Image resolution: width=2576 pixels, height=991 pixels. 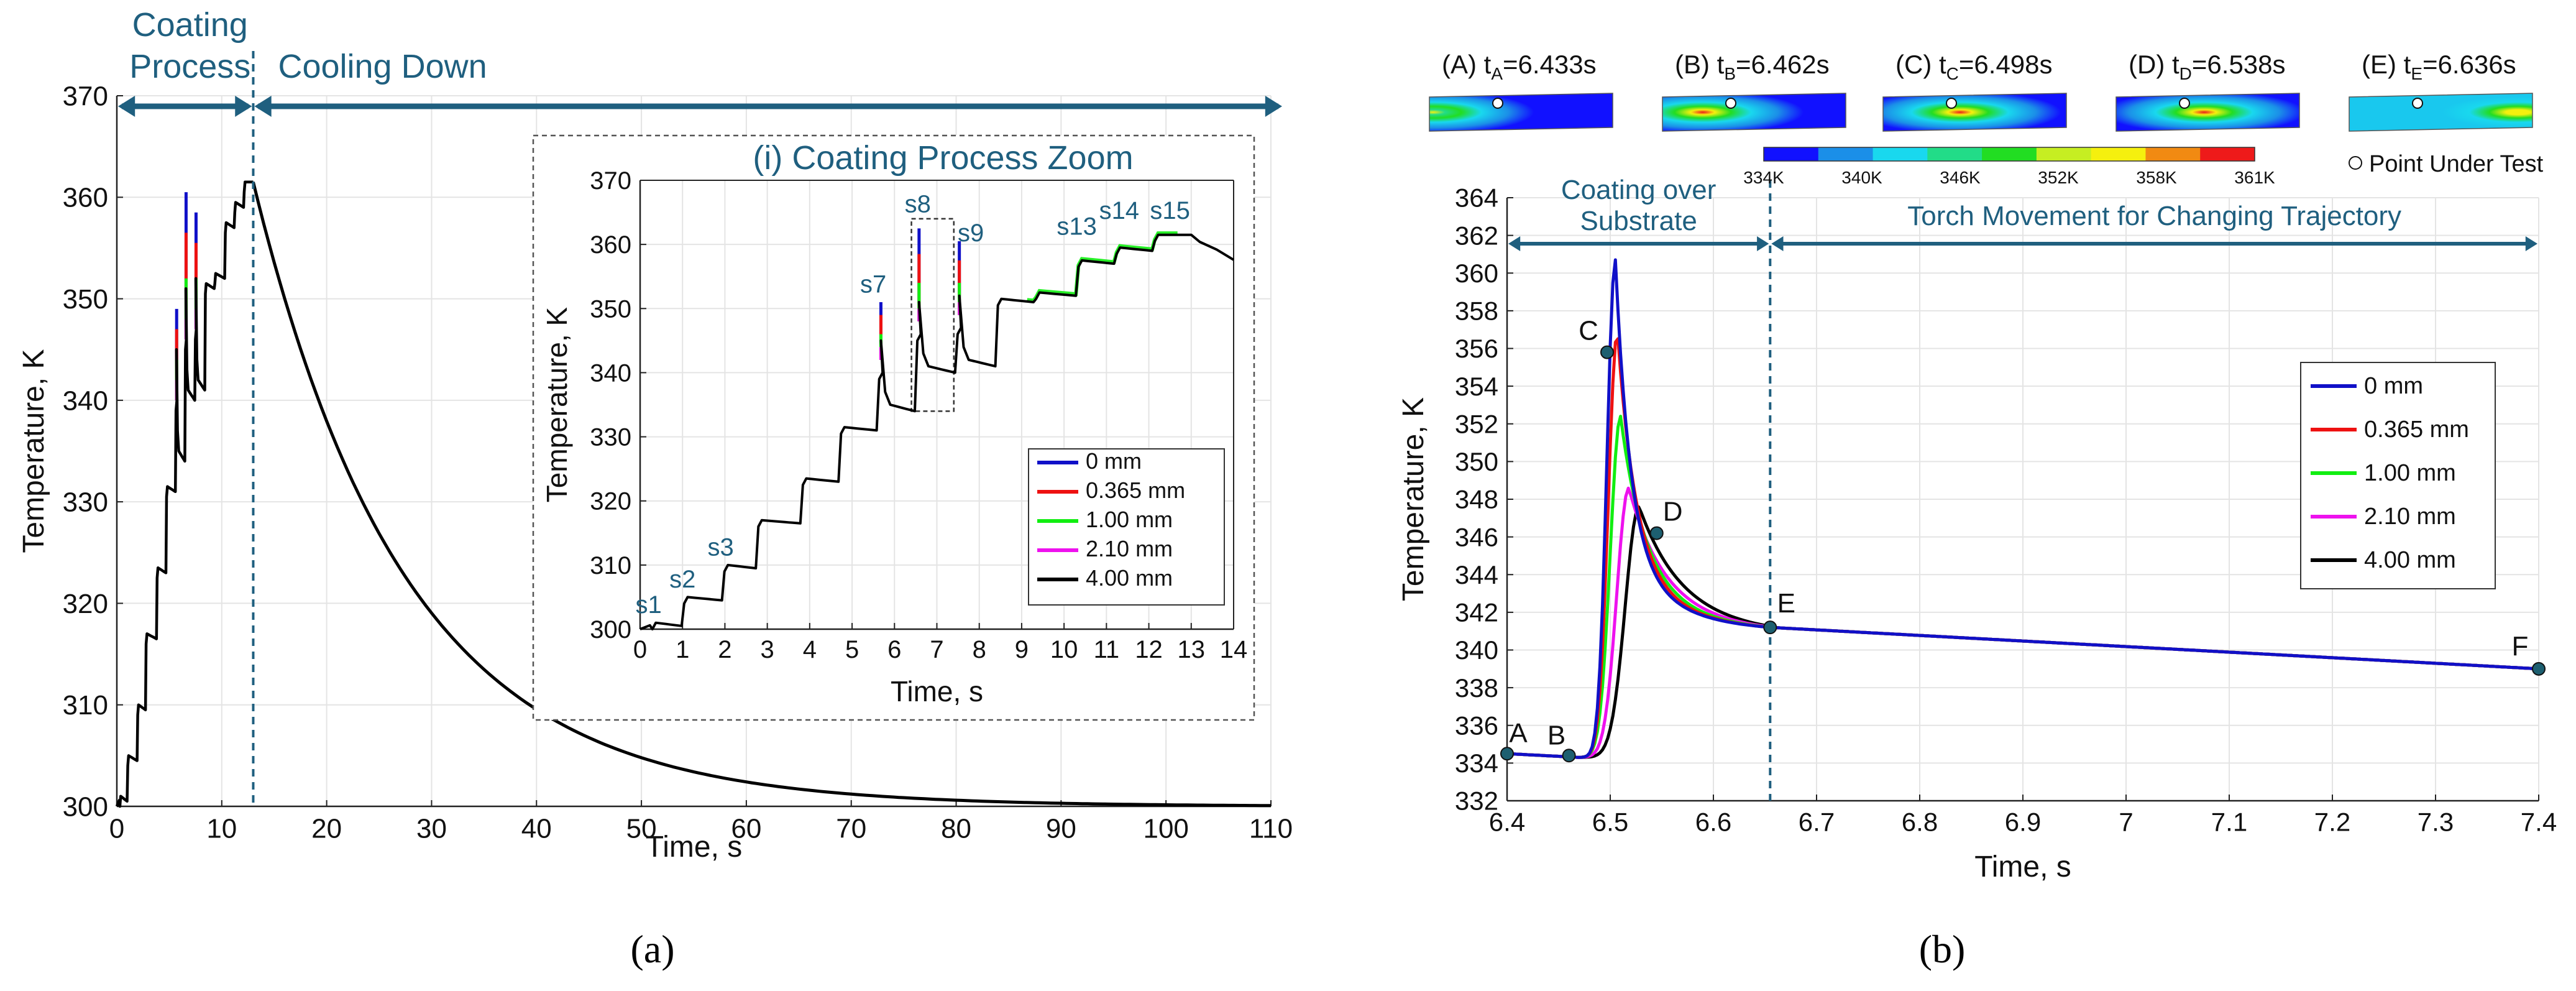 What do you see at coordinates (2410, 560) in the screenshot?
I see `b-legend-label: 4.00 mm` at bounding box center [2410, 560].